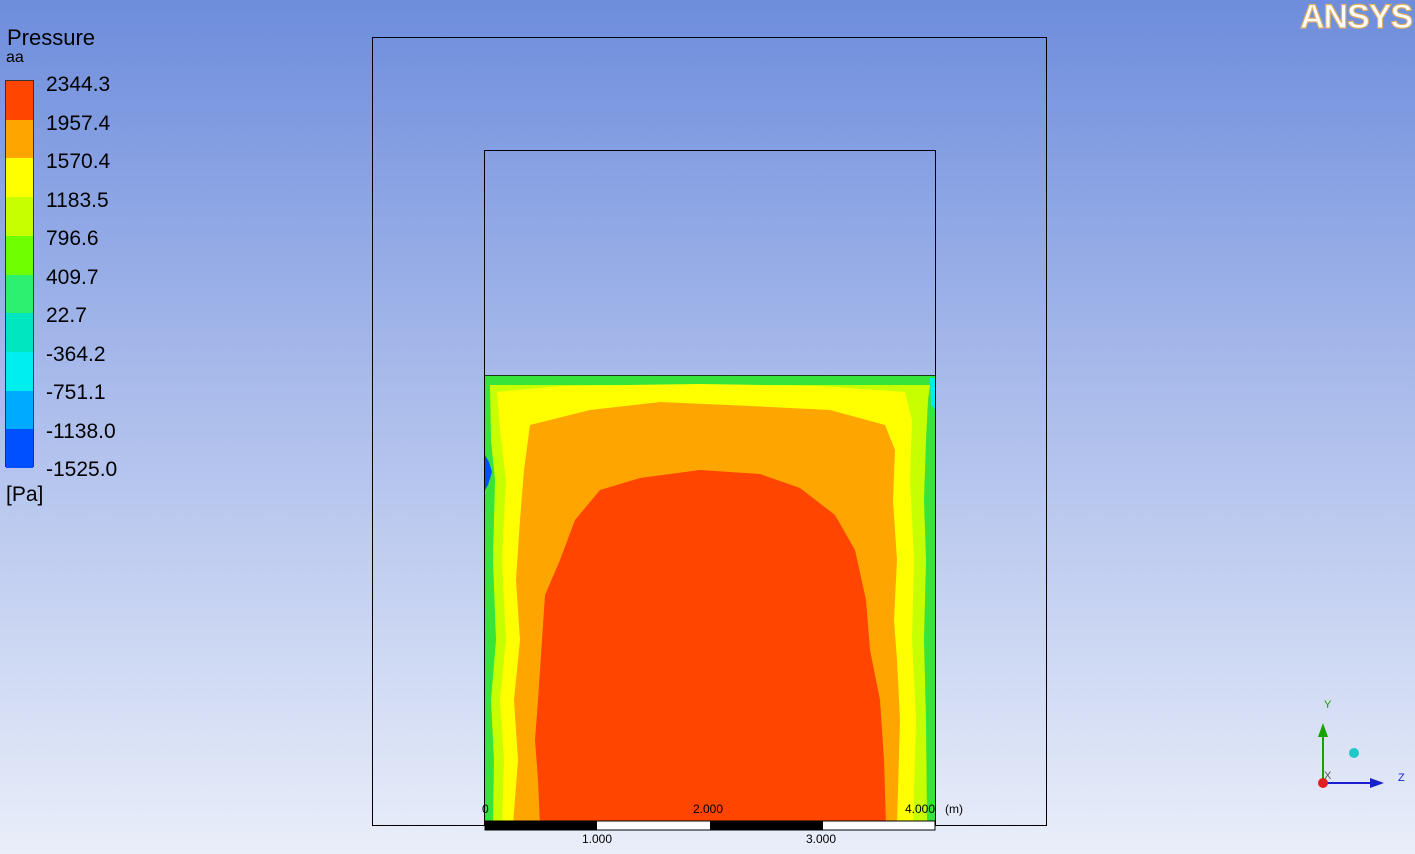 The height and width of the screenshot is (854, 1415). Describe the element at coordinates (920, 809) in the screenshot. I see `scale-tick-4: 4.000` at that location.